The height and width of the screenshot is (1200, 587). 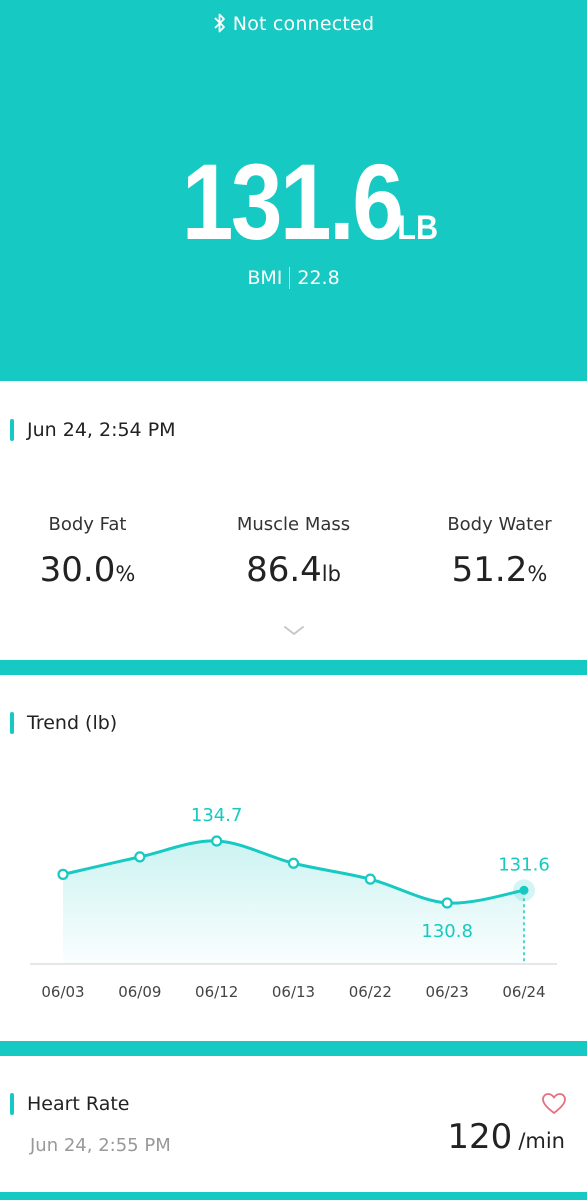 I want to click on x-axis-label: 06/09, so click(x=139, y=992).